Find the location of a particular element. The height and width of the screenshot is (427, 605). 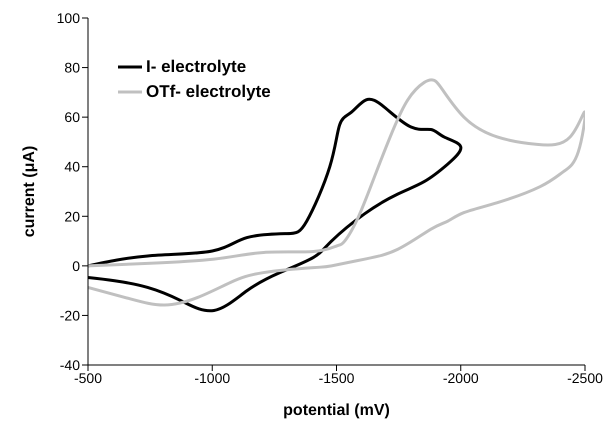

x-axis-title: potential (mV) is located at coordinates (336, 410).